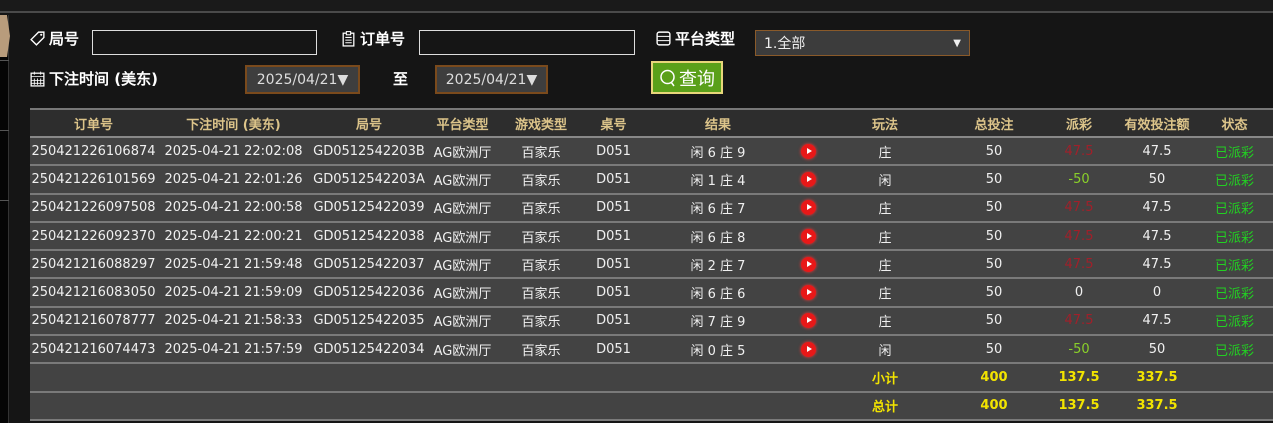 This screenshot has height=423, width=1273. What do you see at coordinates (302, 79) in the screenshot?
I see `date-from-select: 2025/04/21▼` at bounding box center [302, 79].